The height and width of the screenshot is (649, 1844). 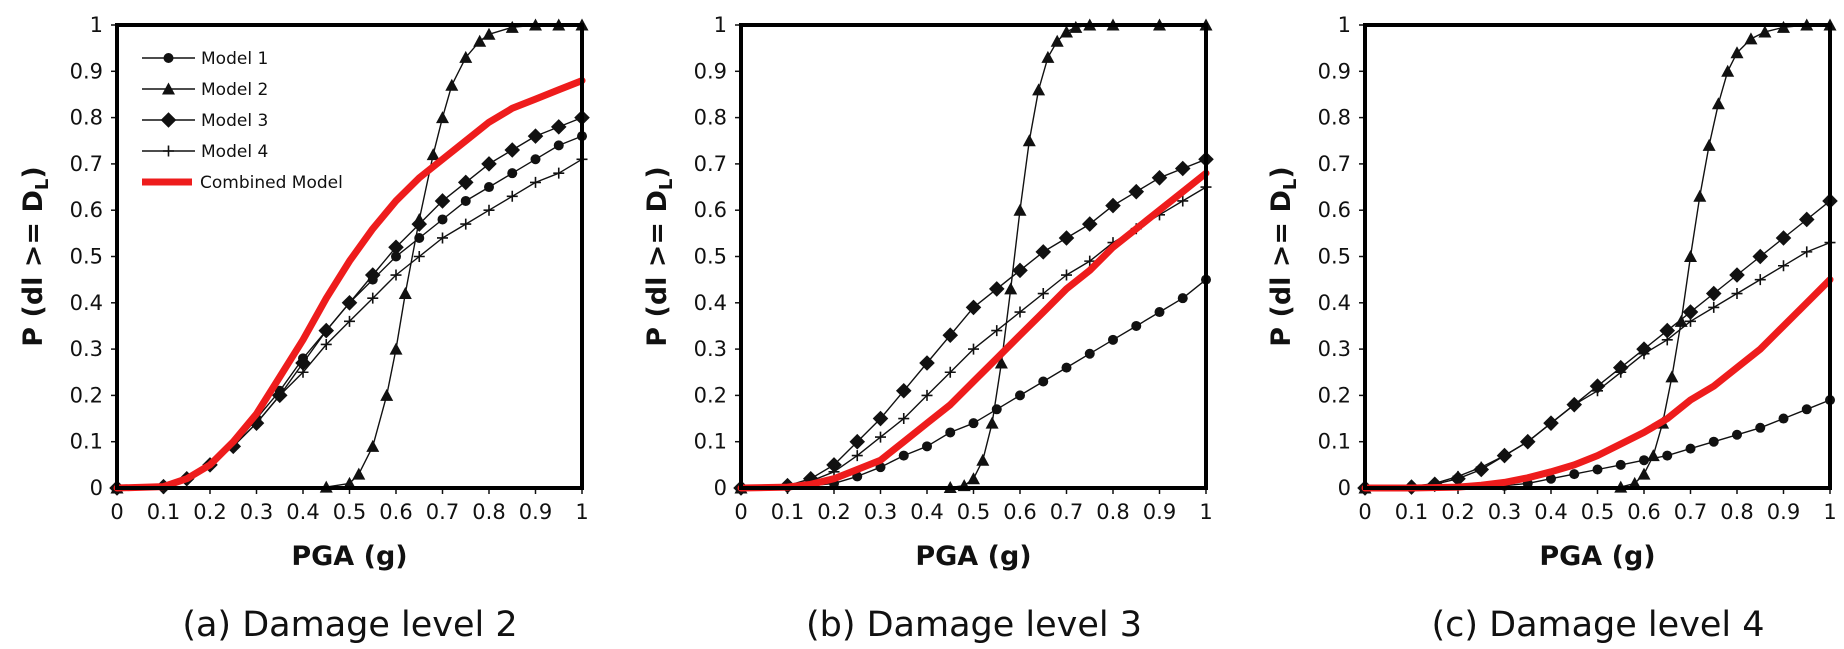 I want to click on panel-caption: (b) Damage level 3, so click(x=974, y=625).